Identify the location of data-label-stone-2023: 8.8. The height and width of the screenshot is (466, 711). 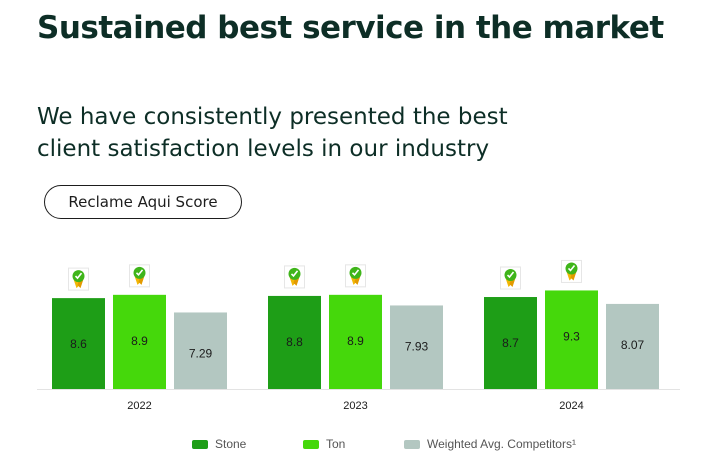
(294, 342).